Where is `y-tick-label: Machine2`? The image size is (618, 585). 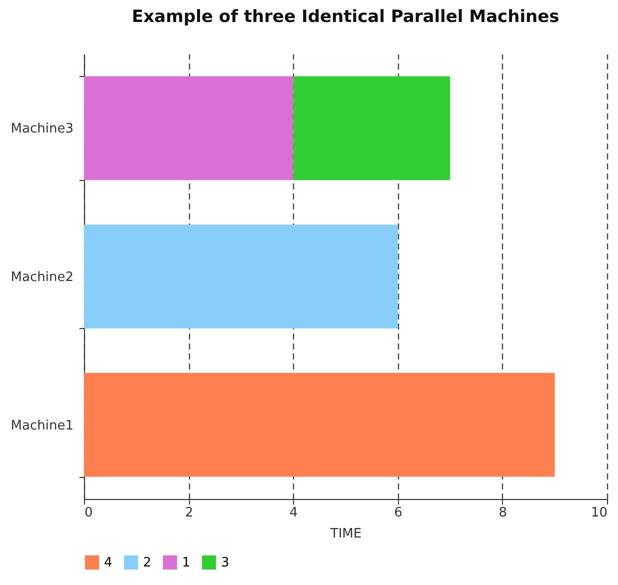 y-tick-label: Machine2 is located at coordinates (42, 277).